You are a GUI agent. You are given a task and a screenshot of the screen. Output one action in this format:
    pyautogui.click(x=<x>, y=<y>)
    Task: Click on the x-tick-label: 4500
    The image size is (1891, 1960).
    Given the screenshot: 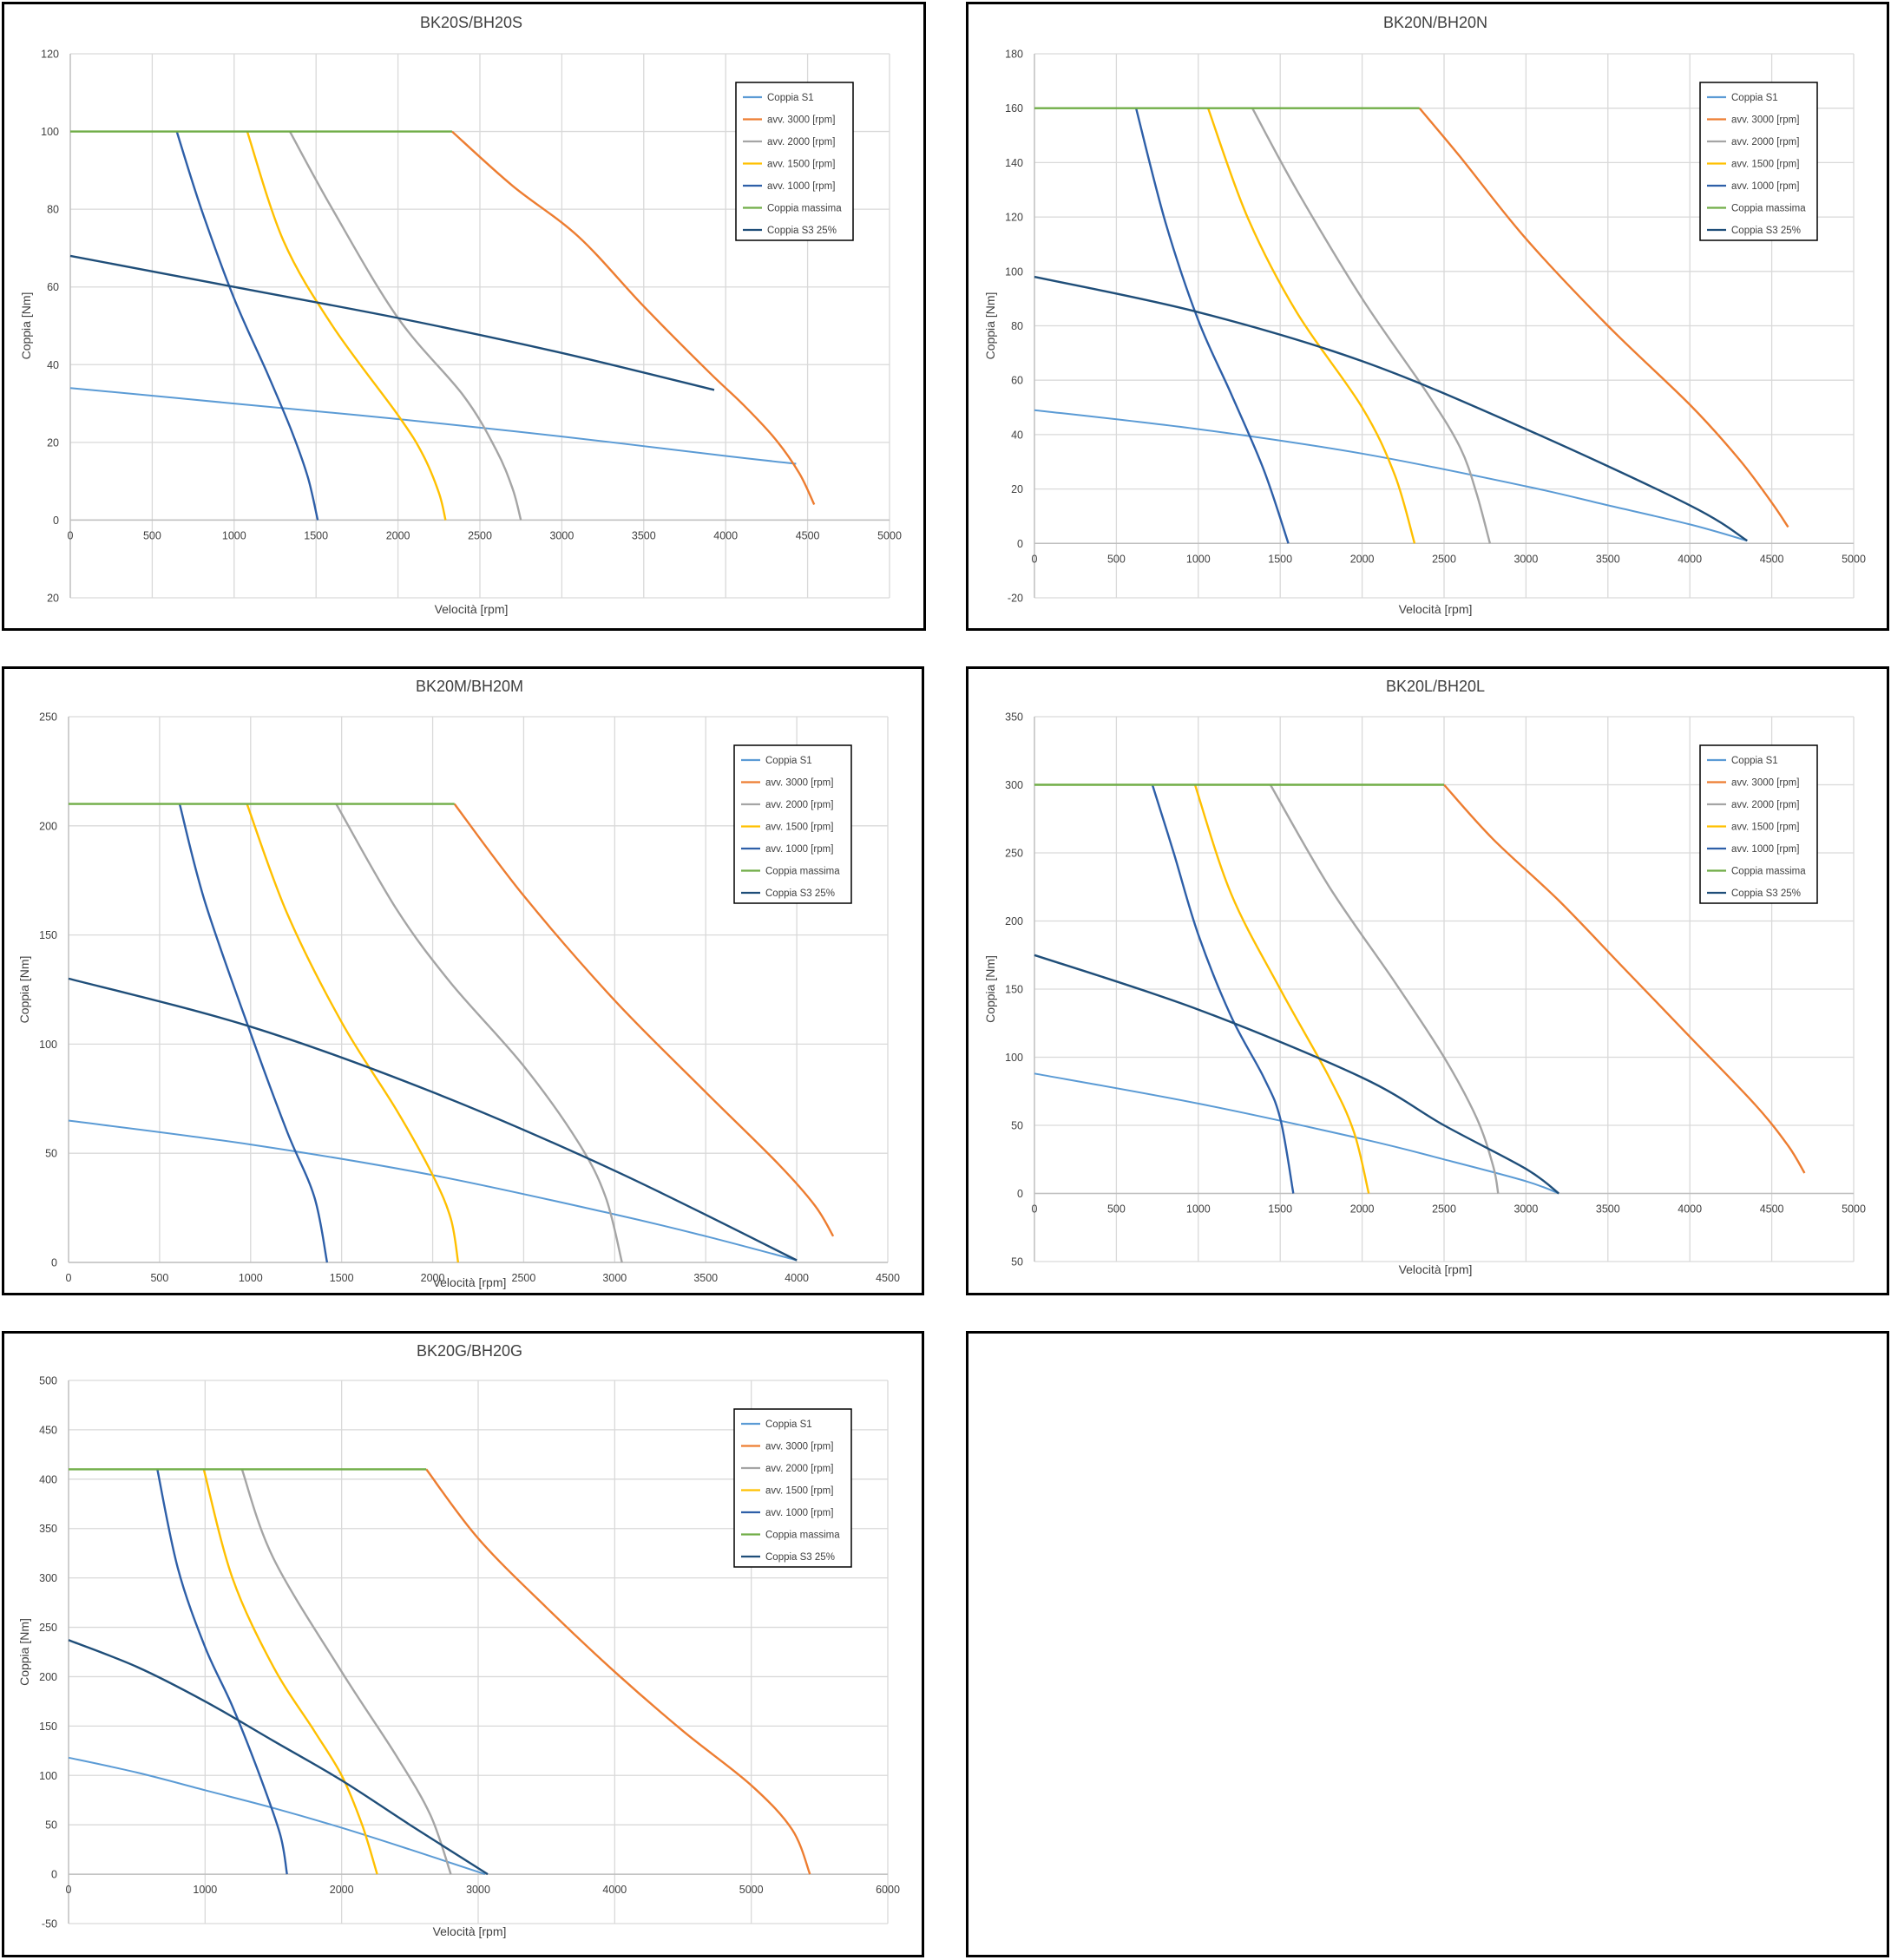 What is the action you would take?
    pyautogui.click(x=1772, y=1209)
    